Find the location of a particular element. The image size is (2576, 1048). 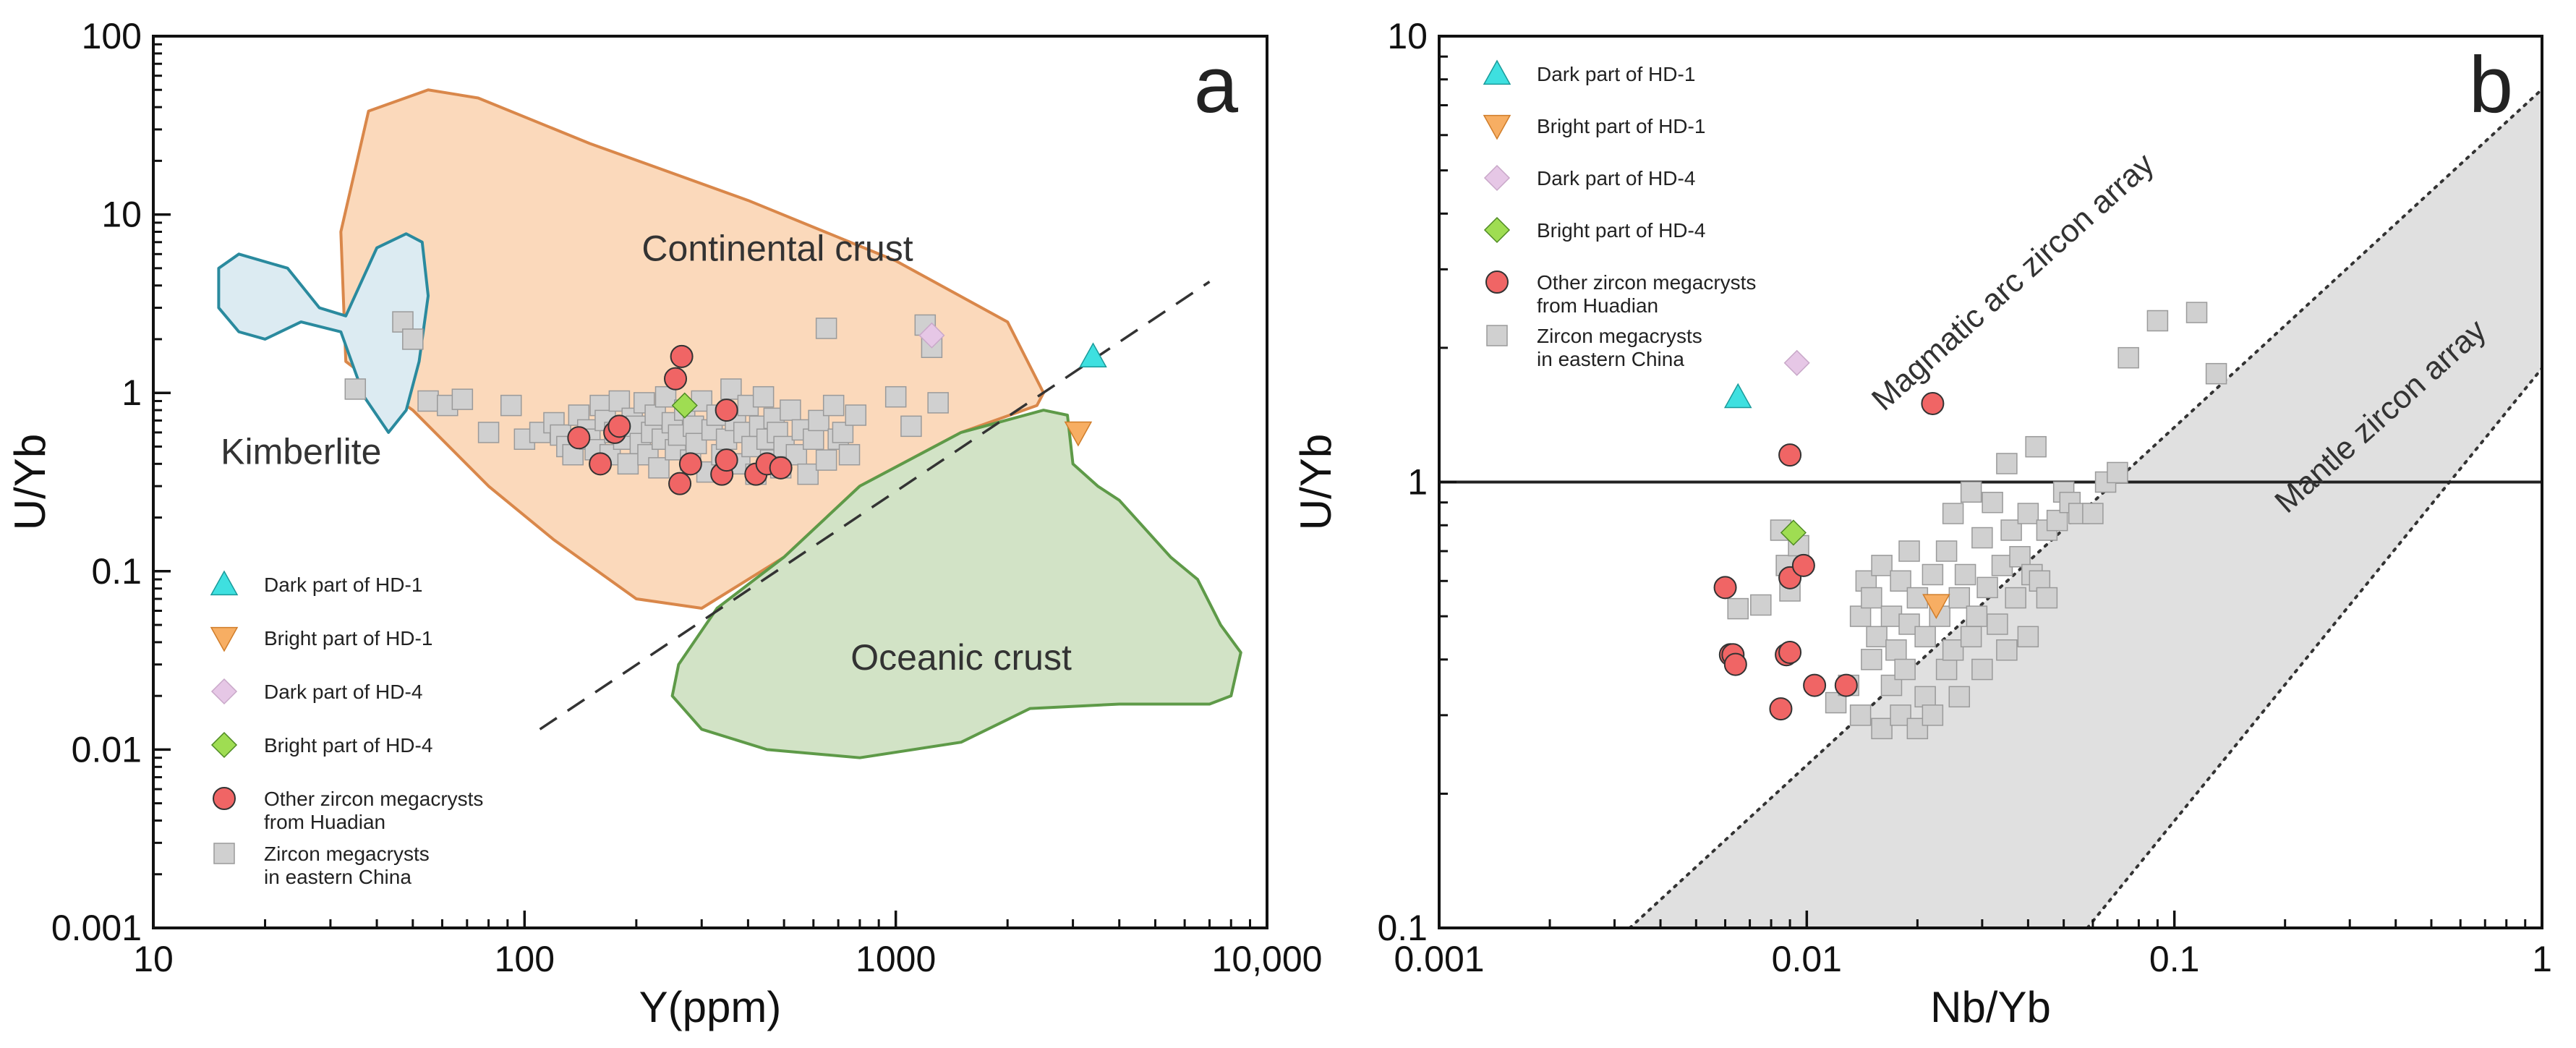

panel-b-legend-text-5-2: from Huadian is located at coordinates (1597, 305).